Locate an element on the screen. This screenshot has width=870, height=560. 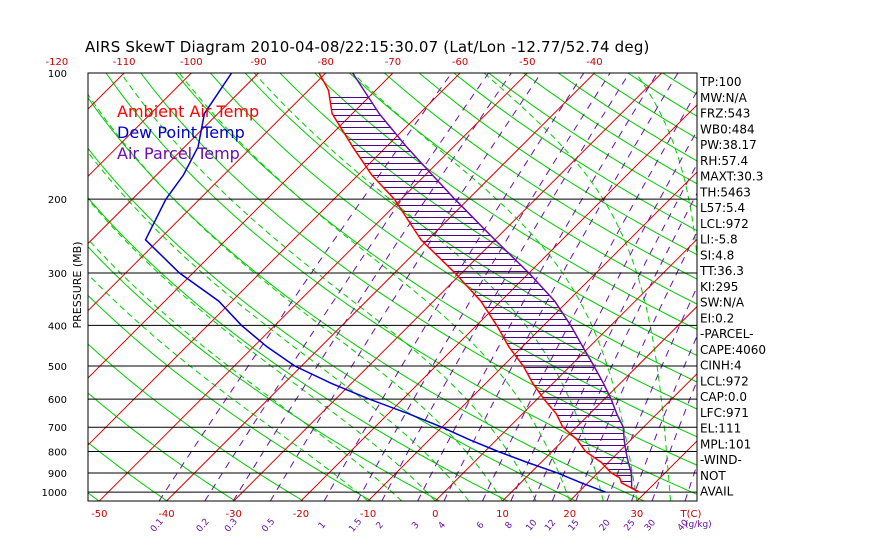
pressure-tick: 400 is located at coordinates (57, 326).